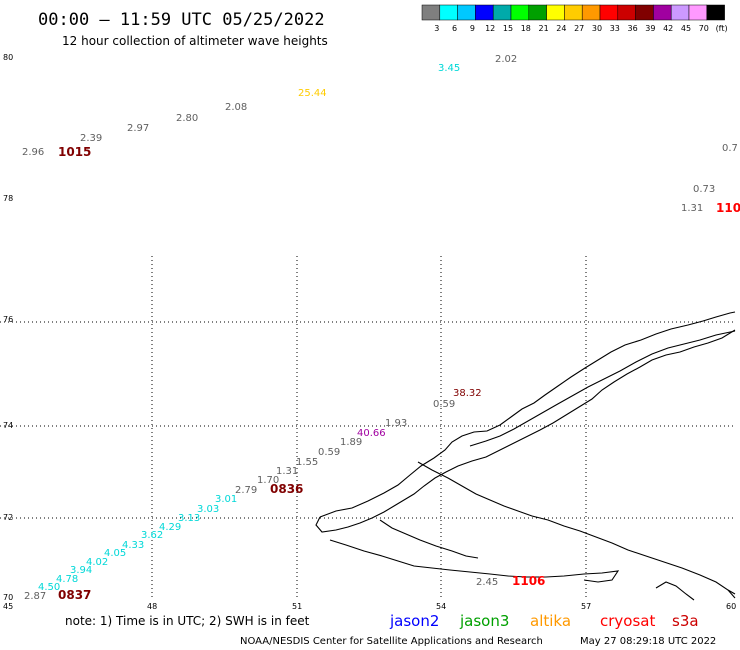  I want to click on coast-peninsula-inner, so click(429, 539).